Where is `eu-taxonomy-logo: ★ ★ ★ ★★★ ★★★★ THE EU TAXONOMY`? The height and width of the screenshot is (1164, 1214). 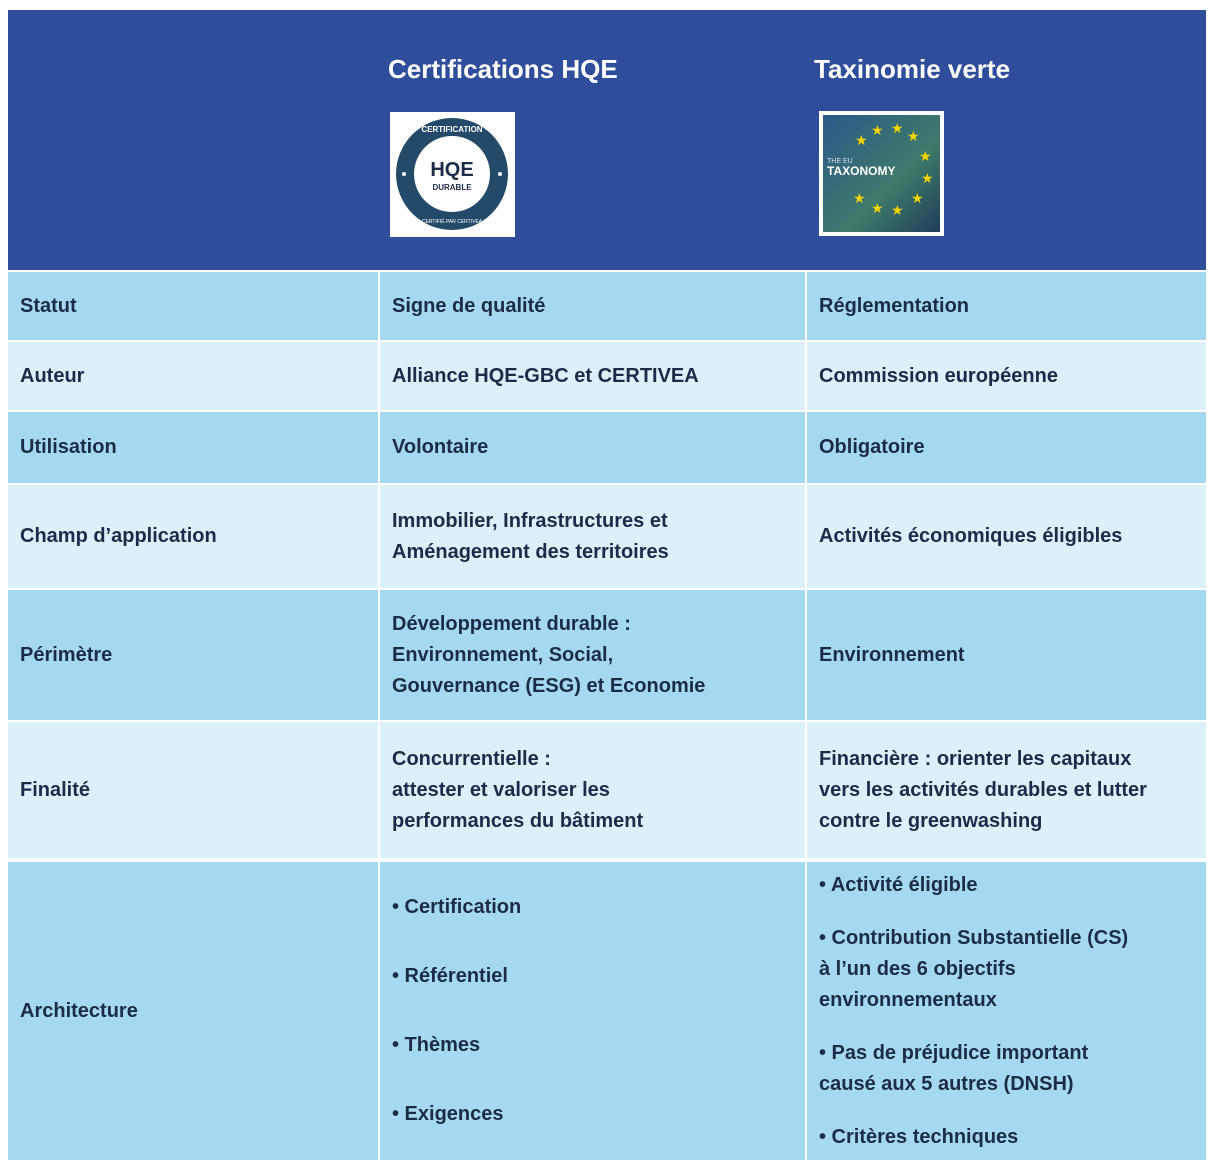
eu-taxonomy-logo: ★ ★ ★ ★★★ ★★★★ THE EU TAXONOMY is located at coordinates (881, 173).